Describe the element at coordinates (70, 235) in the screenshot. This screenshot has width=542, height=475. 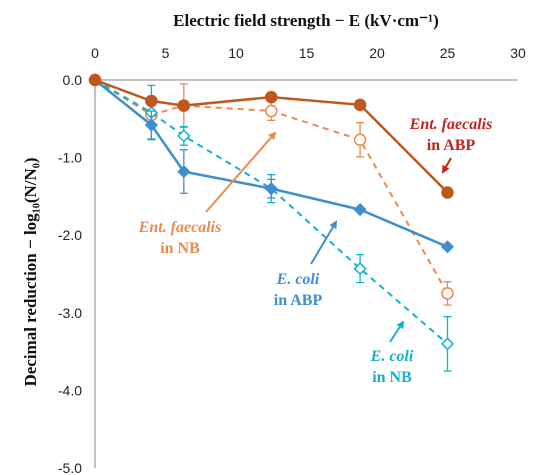
I see `y-tick-label: -2.0` at that location.